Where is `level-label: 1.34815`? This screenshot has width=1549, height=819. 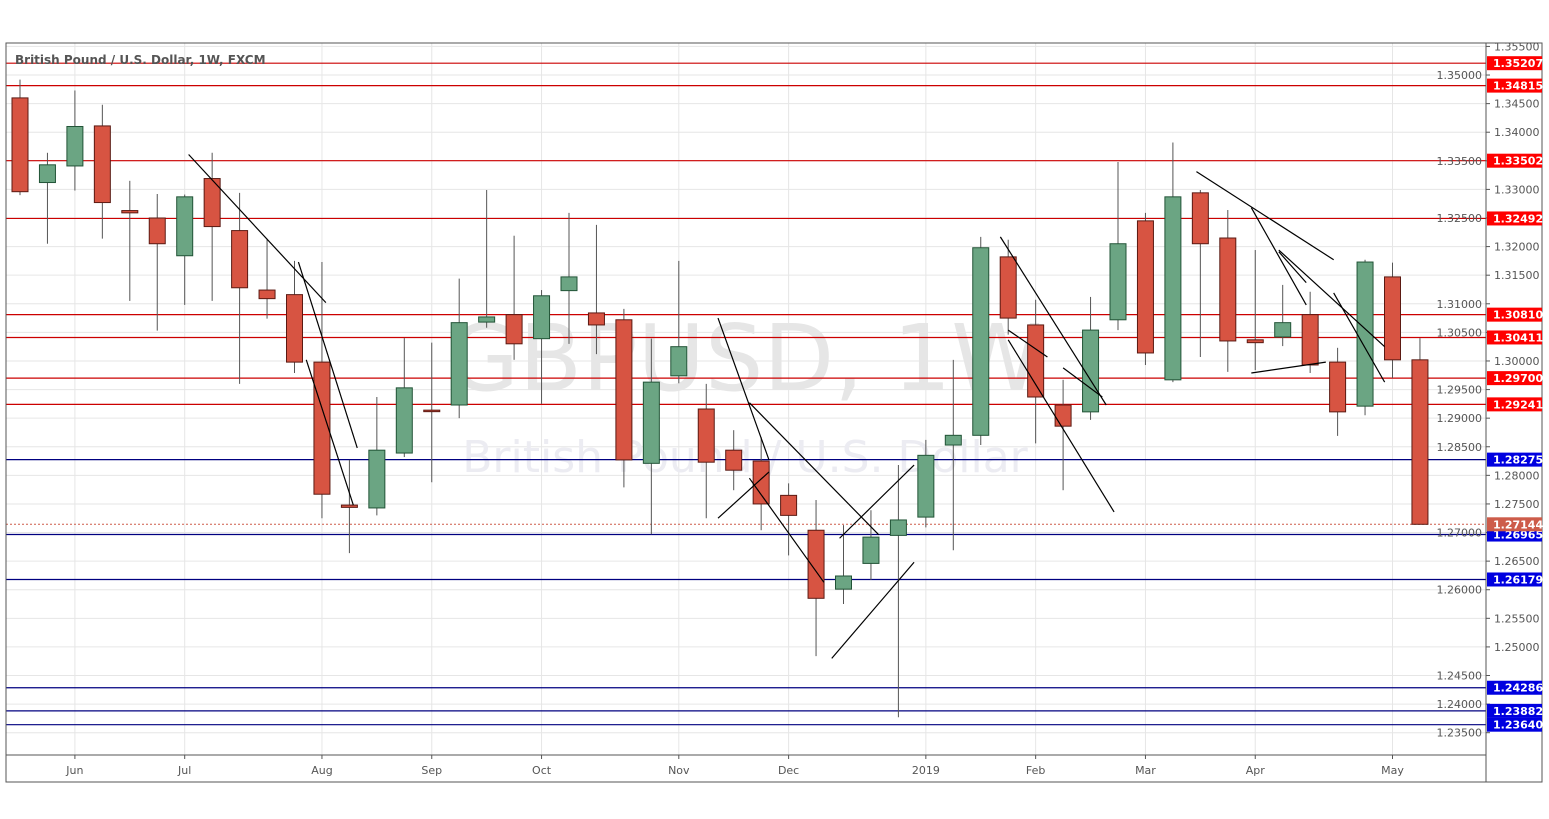 level-label: 1.34815 is located at coordinates (1518, 86).